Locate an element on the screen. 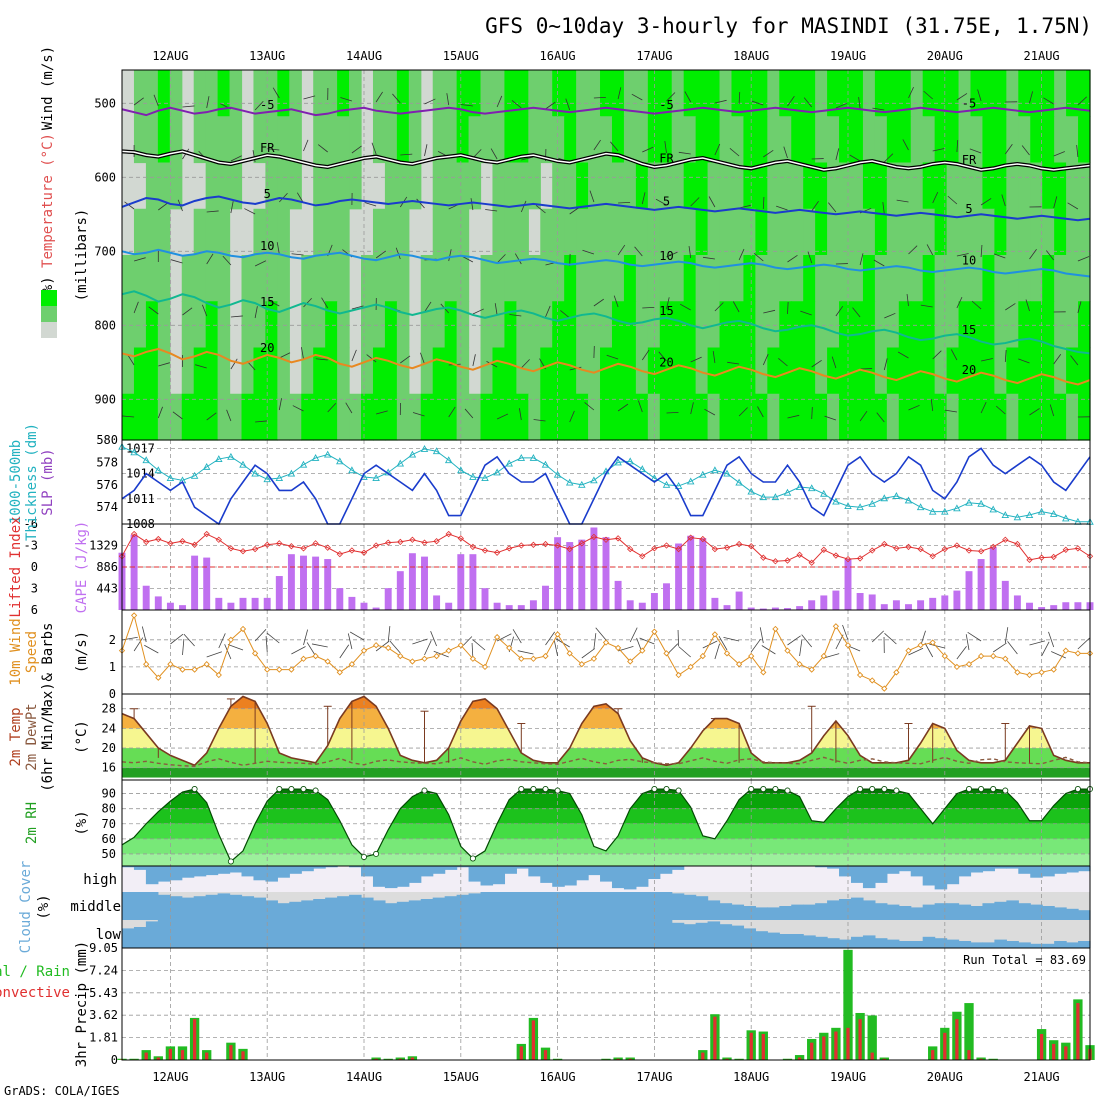 This screenshot has height=1100, width=1100. day-tick-label: 14AUG is located at coordinates (364, 1077).